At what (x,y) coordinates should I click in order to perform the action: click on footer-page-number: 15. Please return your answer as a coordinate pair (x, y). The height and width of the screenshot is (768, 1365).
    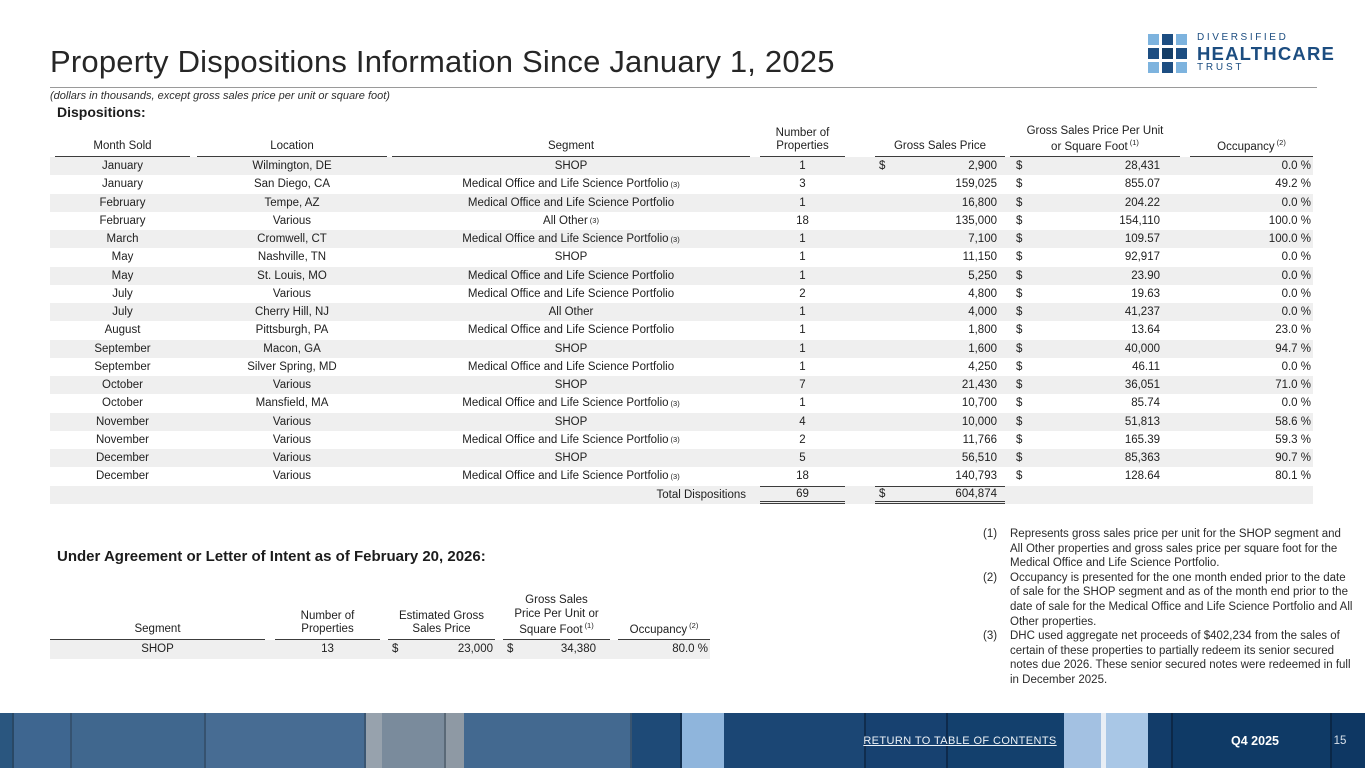
    Looking at the image, I should click on (1340, 740).